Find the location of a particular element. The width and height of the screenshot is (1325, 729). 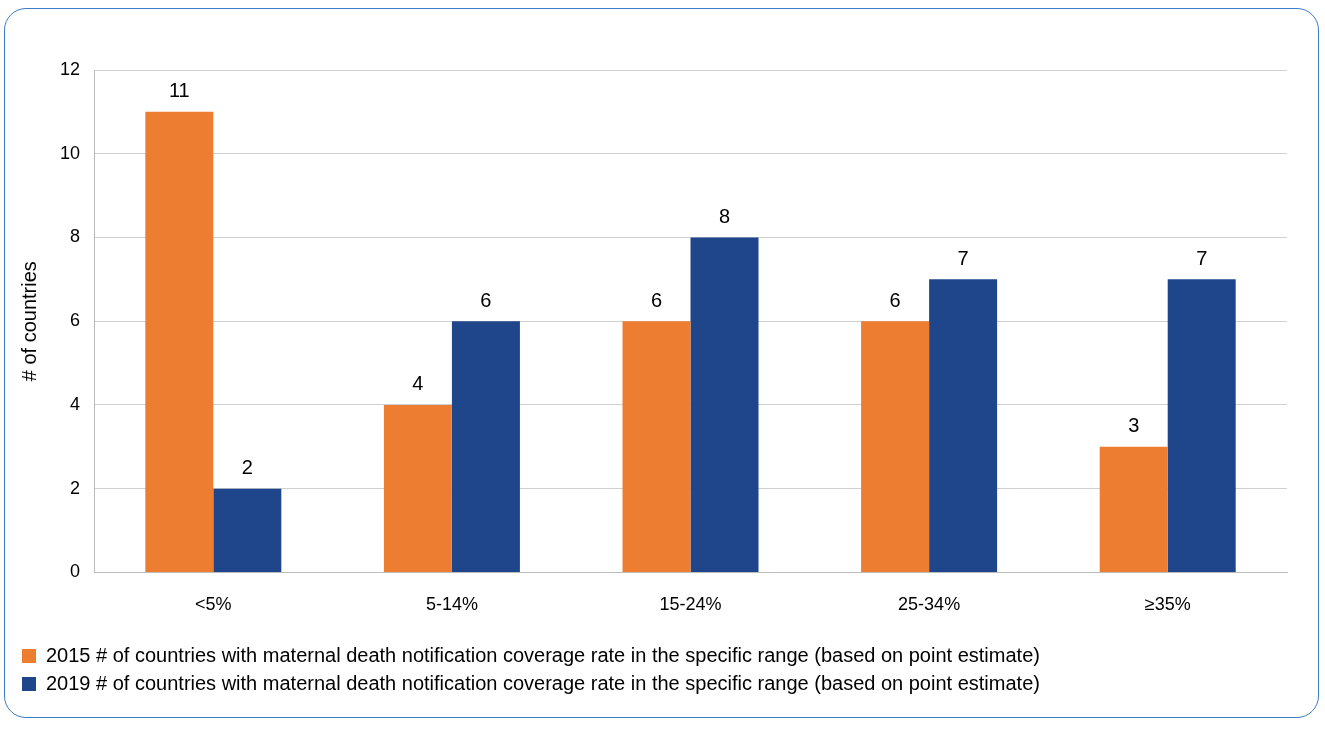

data-label: 4 is located at coordinates (418, 383).